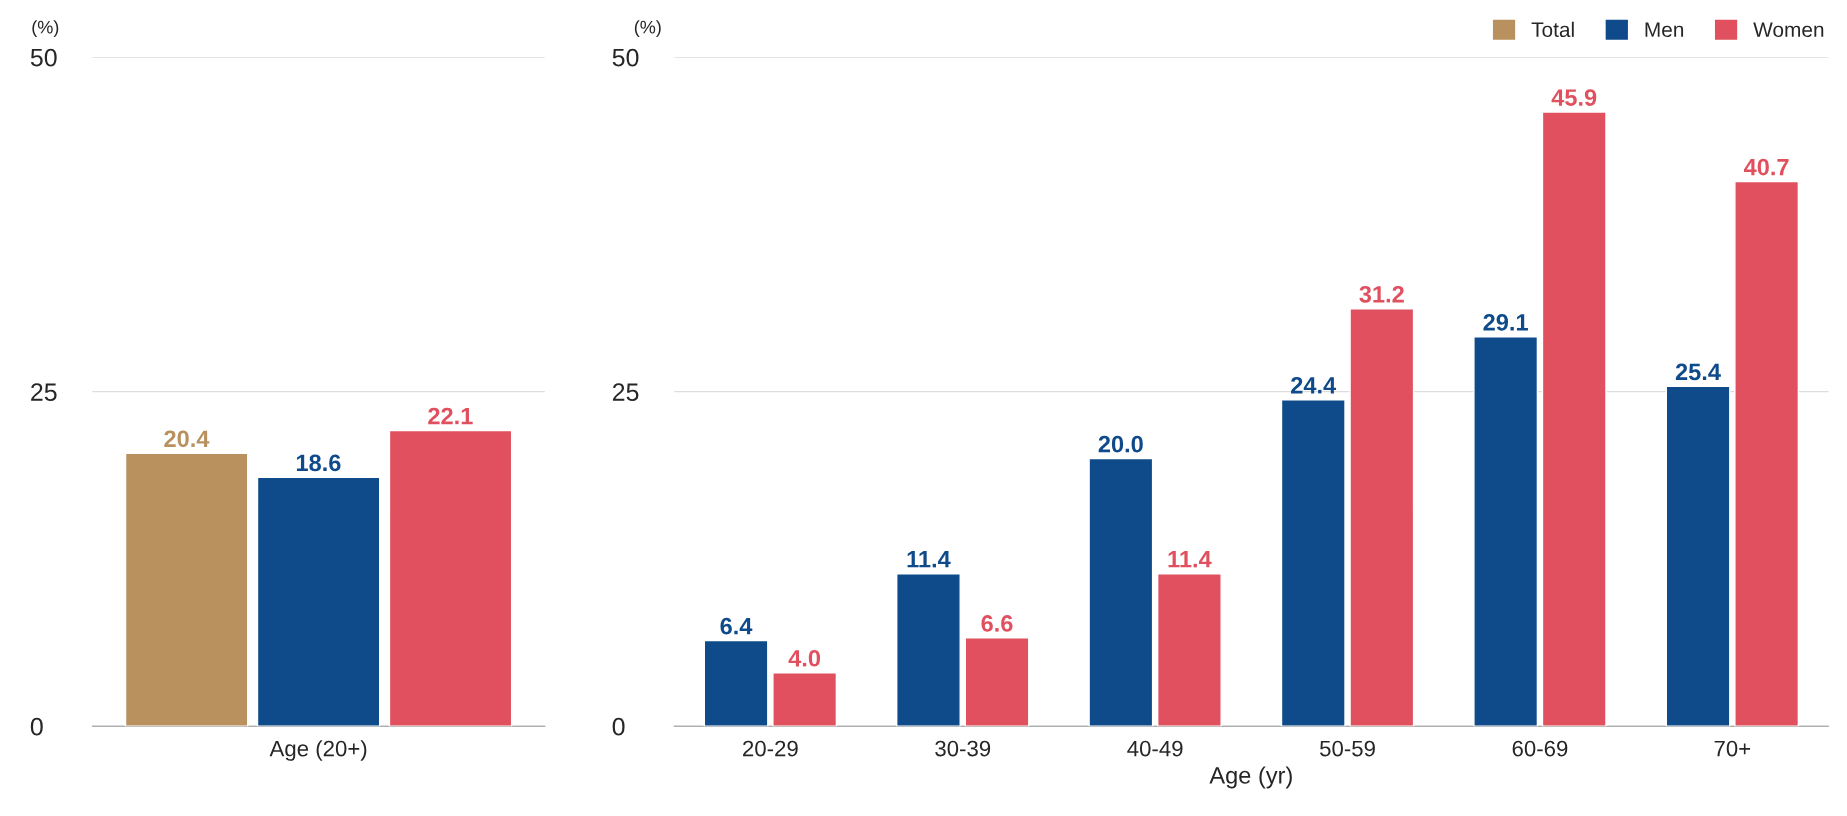  I want to click on data-label: 20.4, so click(187, 439).